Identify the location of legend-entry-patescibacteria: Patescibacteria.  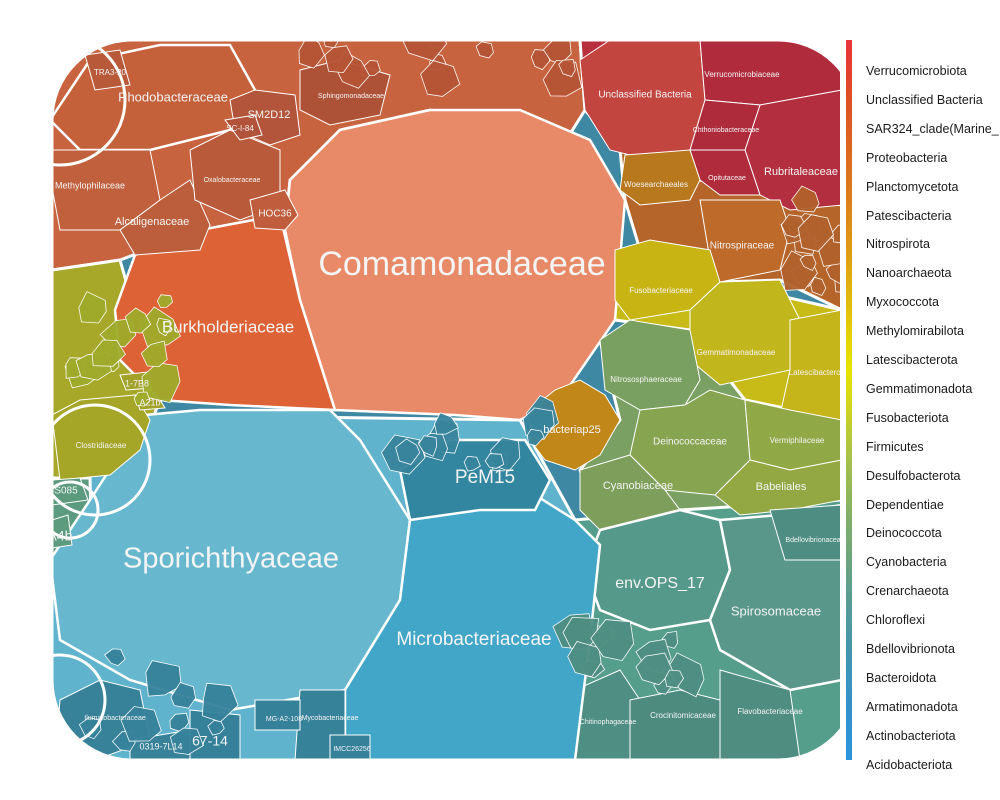
(908, 216).